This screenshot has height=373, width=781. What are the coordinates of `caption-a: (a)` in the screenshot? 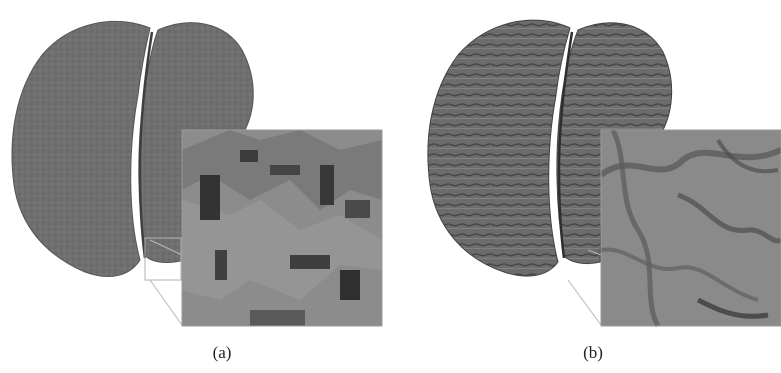 It's located at (222, 352).